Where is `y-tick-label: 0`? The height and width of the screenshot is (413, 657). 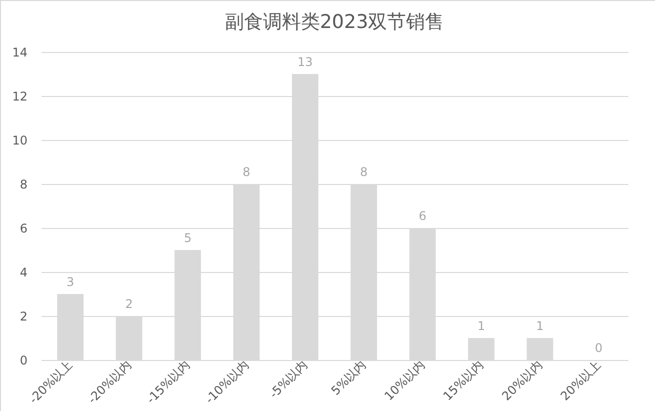
y-tick-label: 0 is located at coordinates (24, 361).